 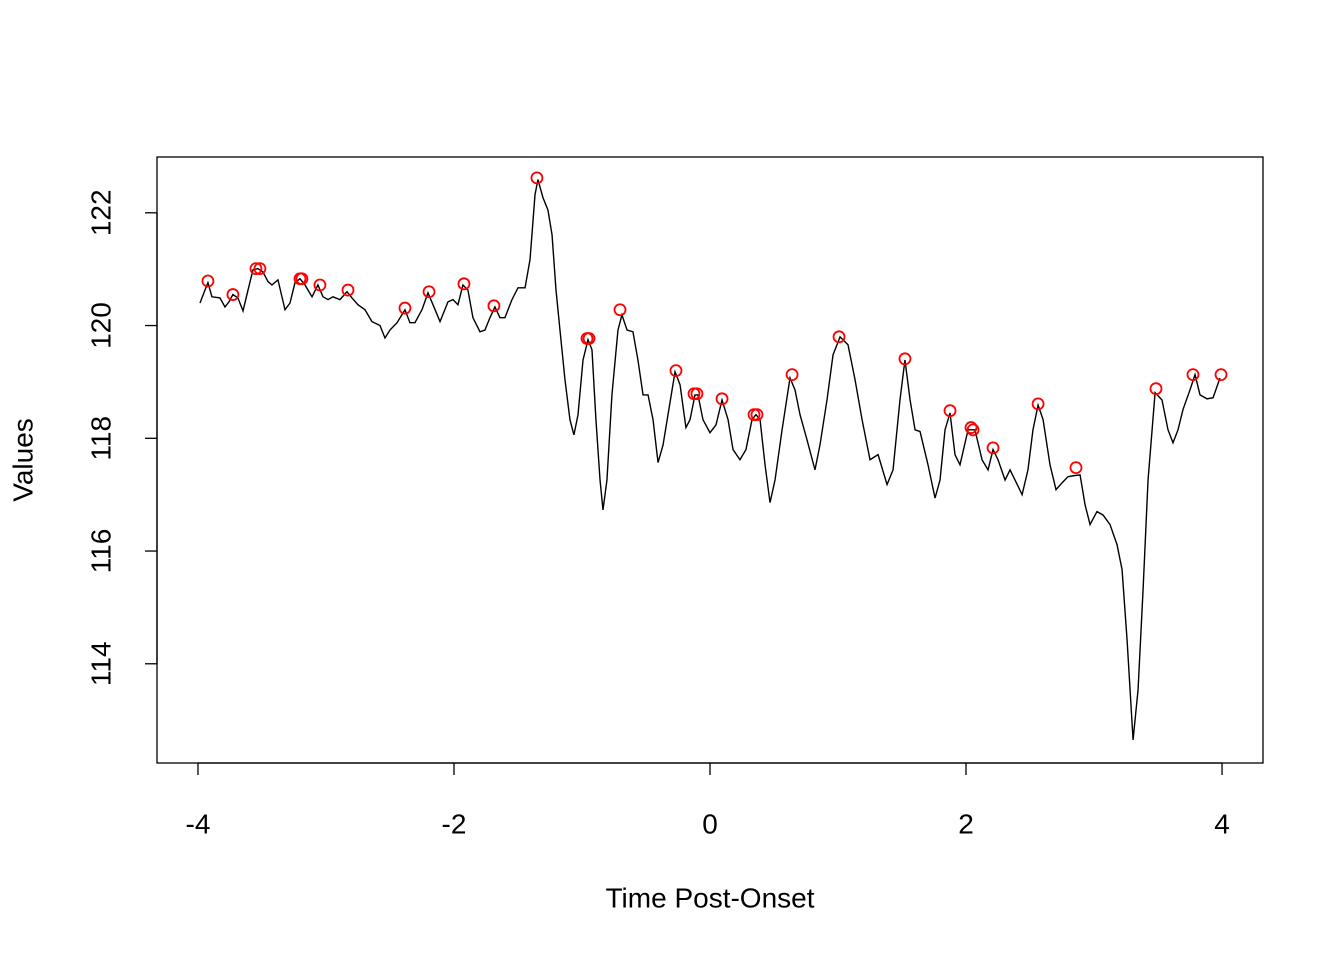 I want to click on y-tick-label: 114, so click(x=100, y=663).